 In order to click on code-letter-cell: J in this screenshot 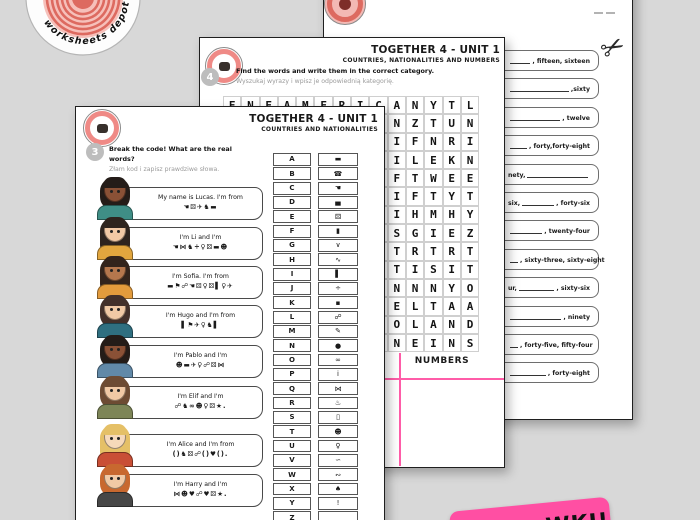, I will do `click(292, 288)`.